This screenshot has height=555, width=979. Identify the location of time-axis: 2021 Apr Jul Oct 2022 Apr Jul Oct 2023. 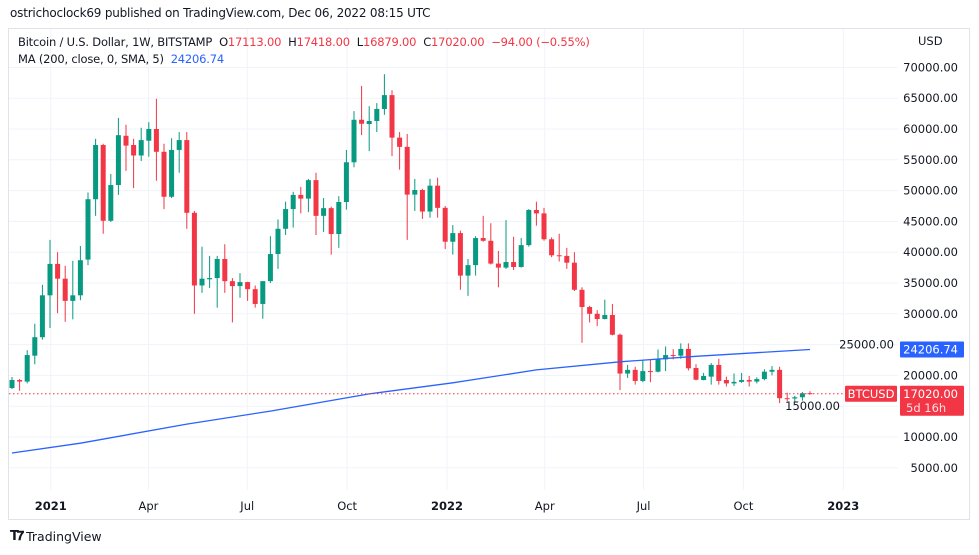
(447, 506).